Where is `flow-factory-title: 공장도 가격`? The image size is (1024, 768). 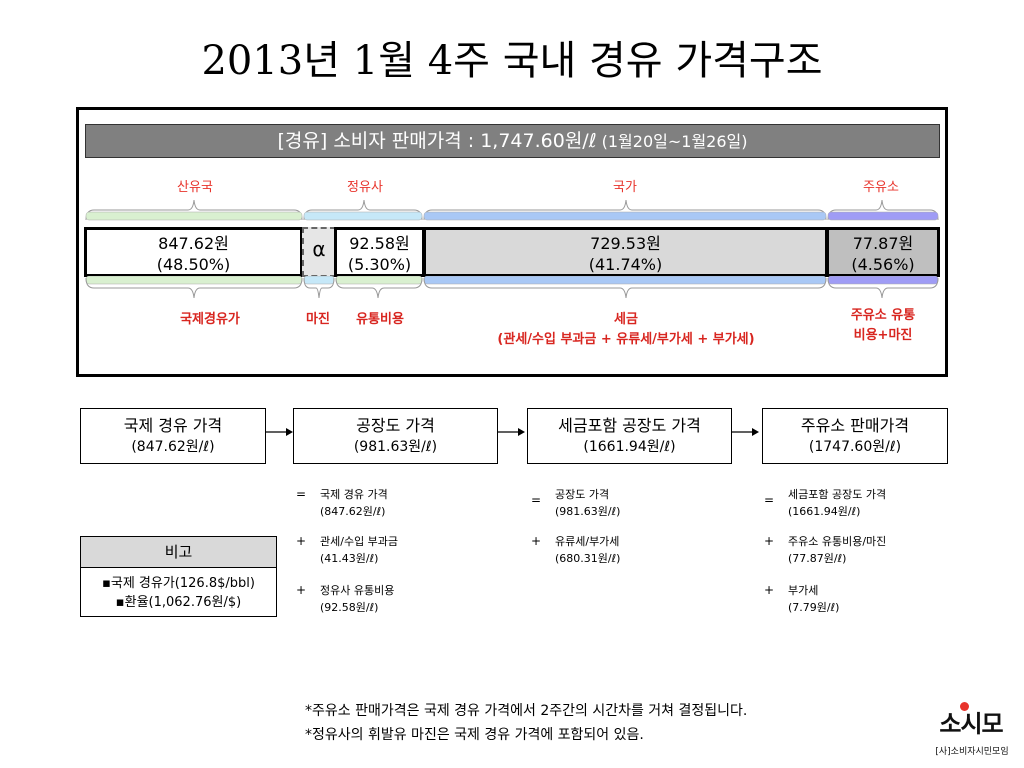 flow-factory-title: 공장도 가격 is located at coordinates (395, 425).